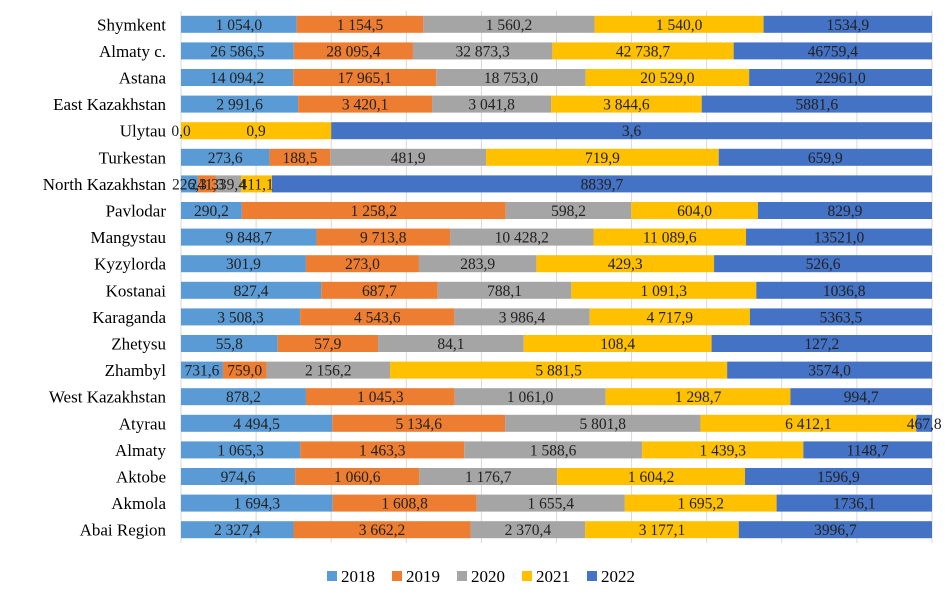 This screenshot has width=946, height=596. I want to click on data-label-2021: 1 695,2, so click(700, 504).